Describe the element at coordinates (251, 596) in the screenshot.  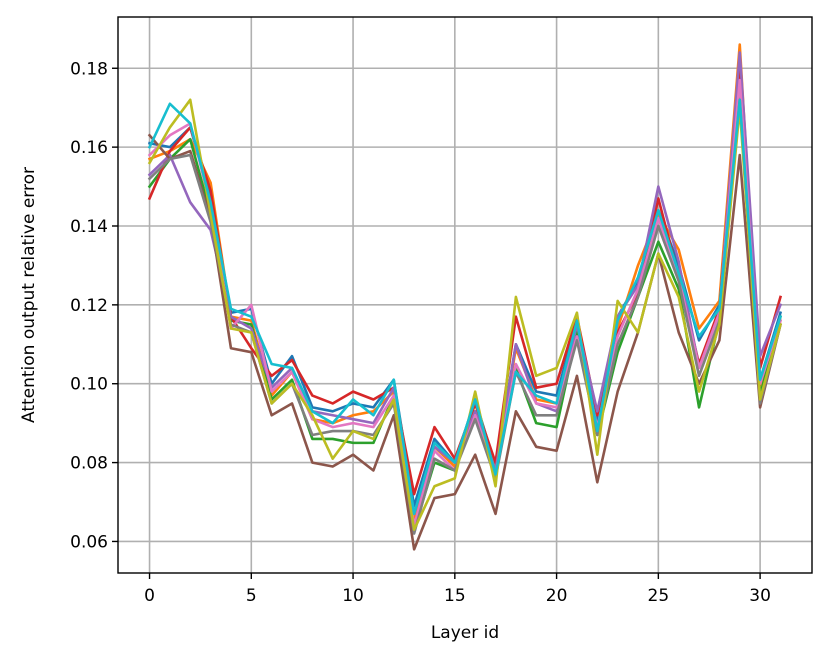
I see `x-tick-label: 5` at that location.